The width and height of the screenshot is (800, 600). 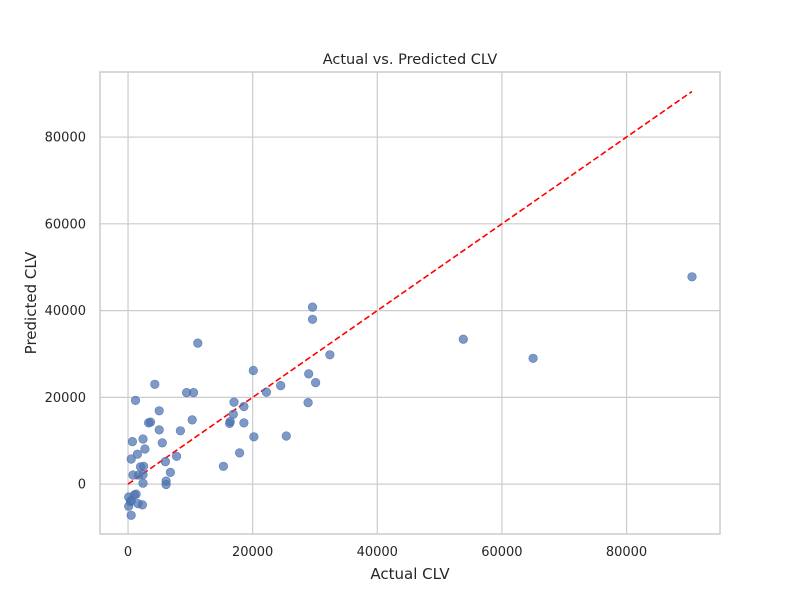 What do you see at coordinates (626, 552) in the screenshot?
I see `x-tick-label: 80000` at bounding box center [626, 552].